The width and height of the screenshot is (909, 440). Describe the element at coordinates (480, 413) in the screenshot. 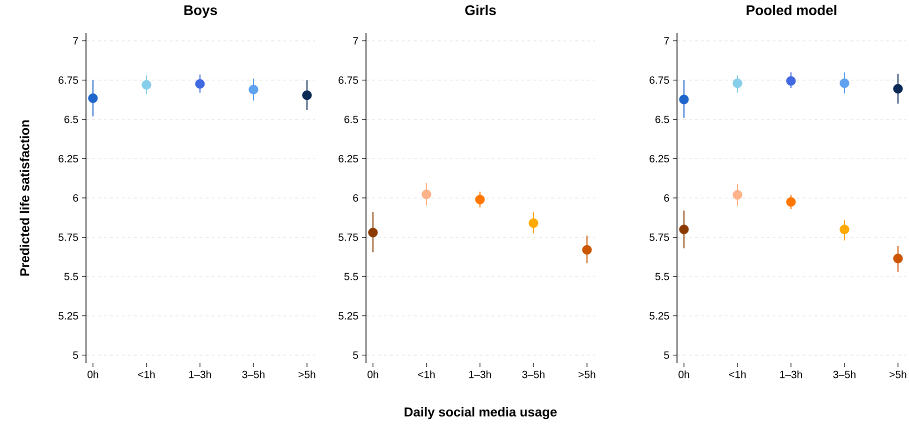

I see `x-axis-title: Daily social media usage` at that location.